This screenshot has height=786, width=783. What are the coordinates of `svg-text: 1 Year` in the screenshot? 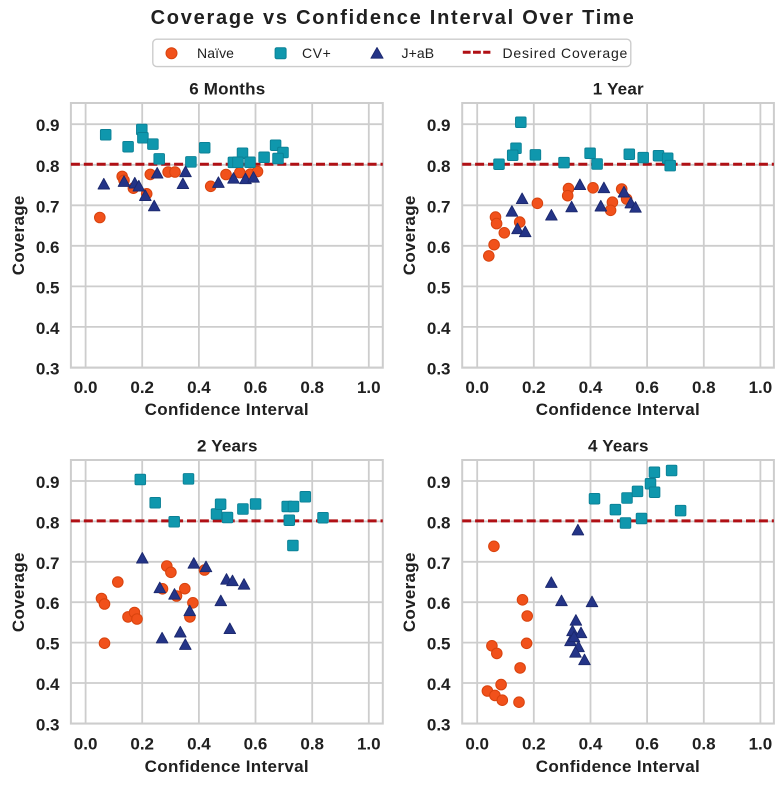 It's located at (618, 89).